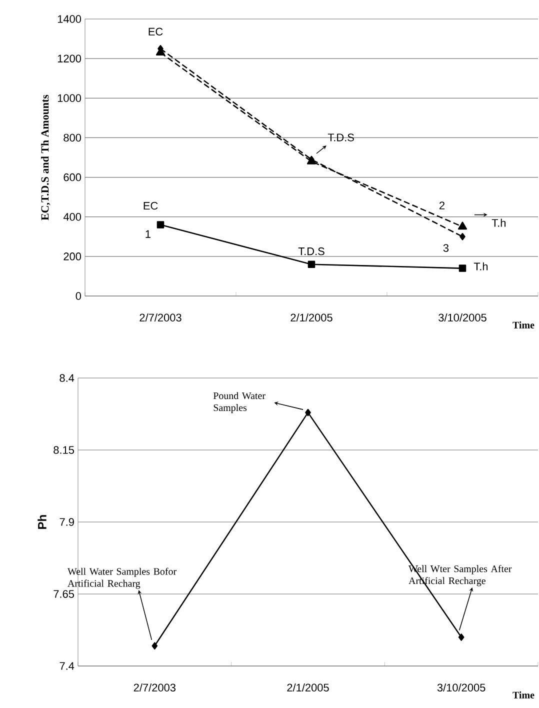 The height and width of the screenshot is (708, 539). What do you see at coordinates (446, 248) in the screenshot?
I see `series-label: 3` at bounding box center [446, 248].